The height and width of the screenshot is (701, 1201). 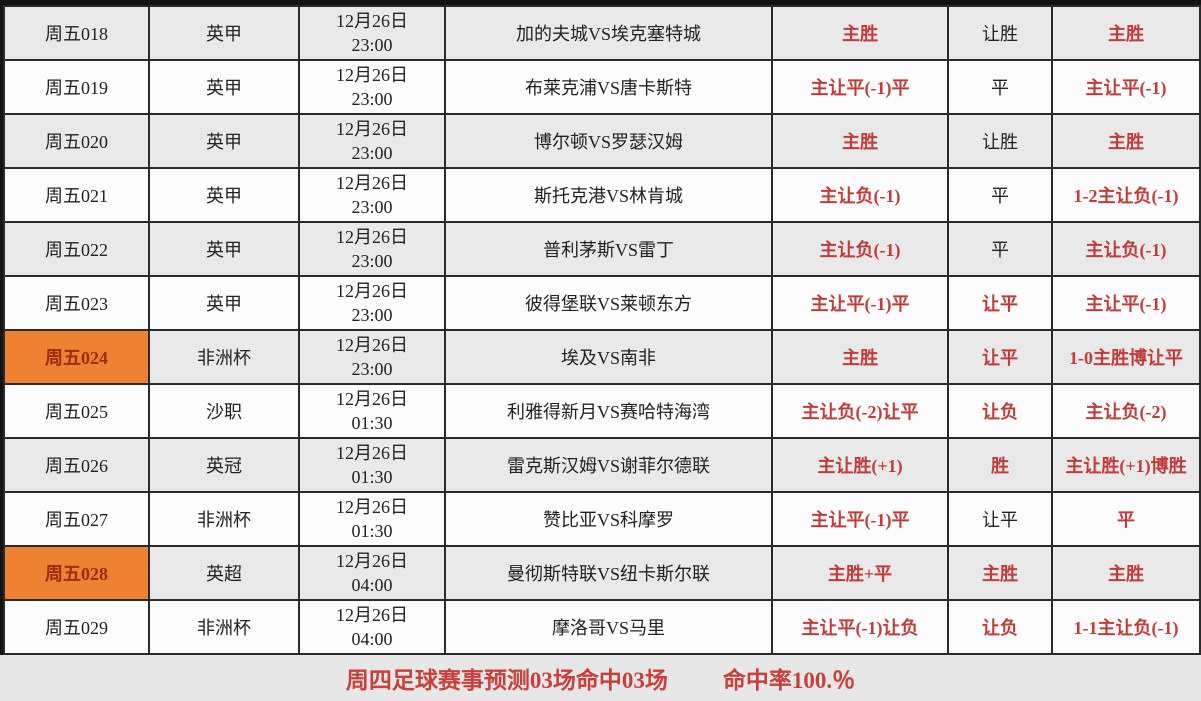 I want to click on cell-match-id: 周五028, so click(x=76, y=573).